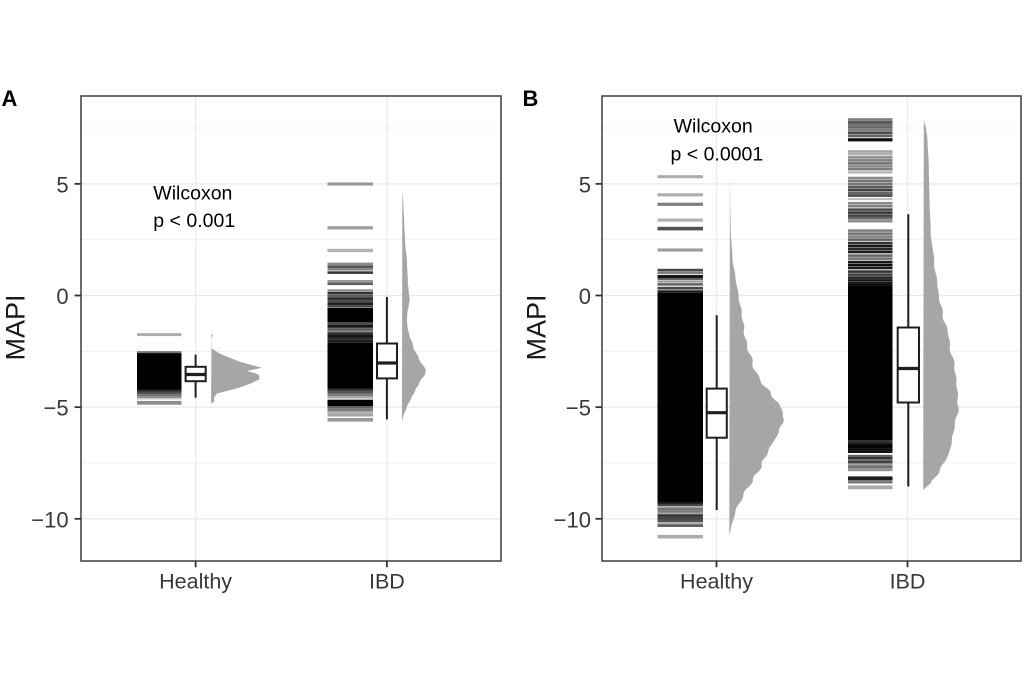 This screenshot has height=683, width=1024. I want to click on svg-text: p < 0.001, so click(194, 221).